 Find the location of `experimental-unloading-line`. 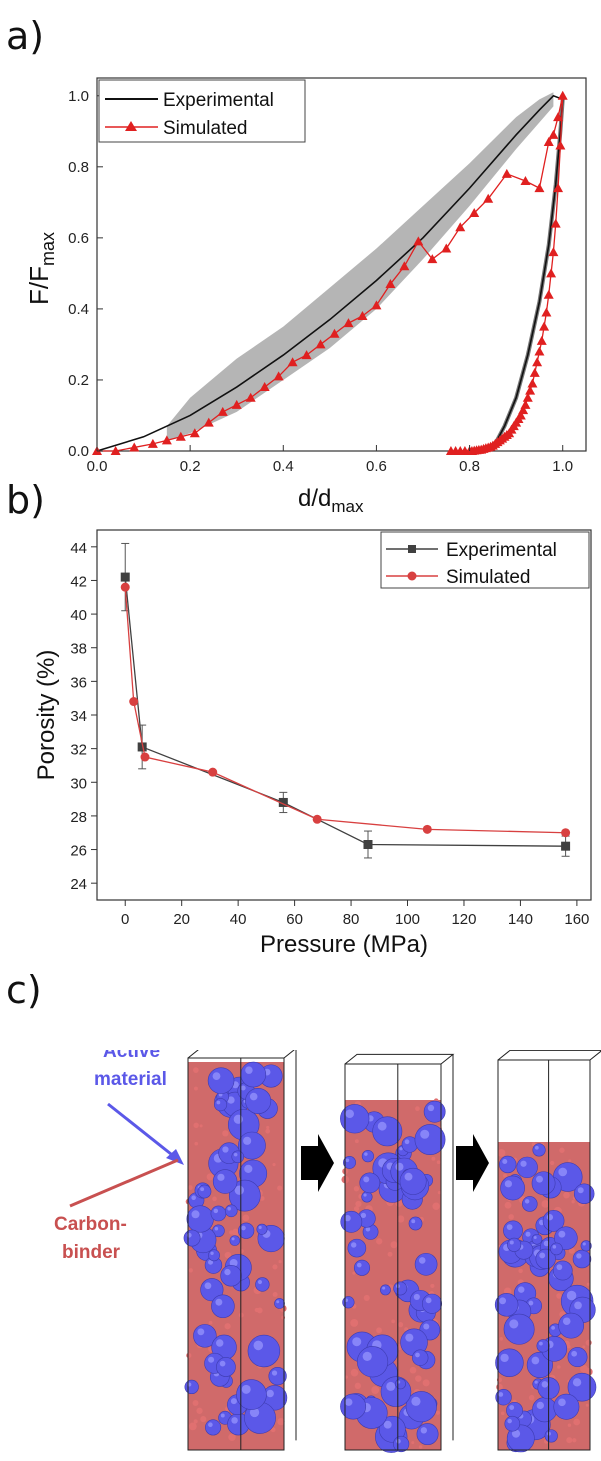

experimental-unloading-line is located at coordinates (526, 275).